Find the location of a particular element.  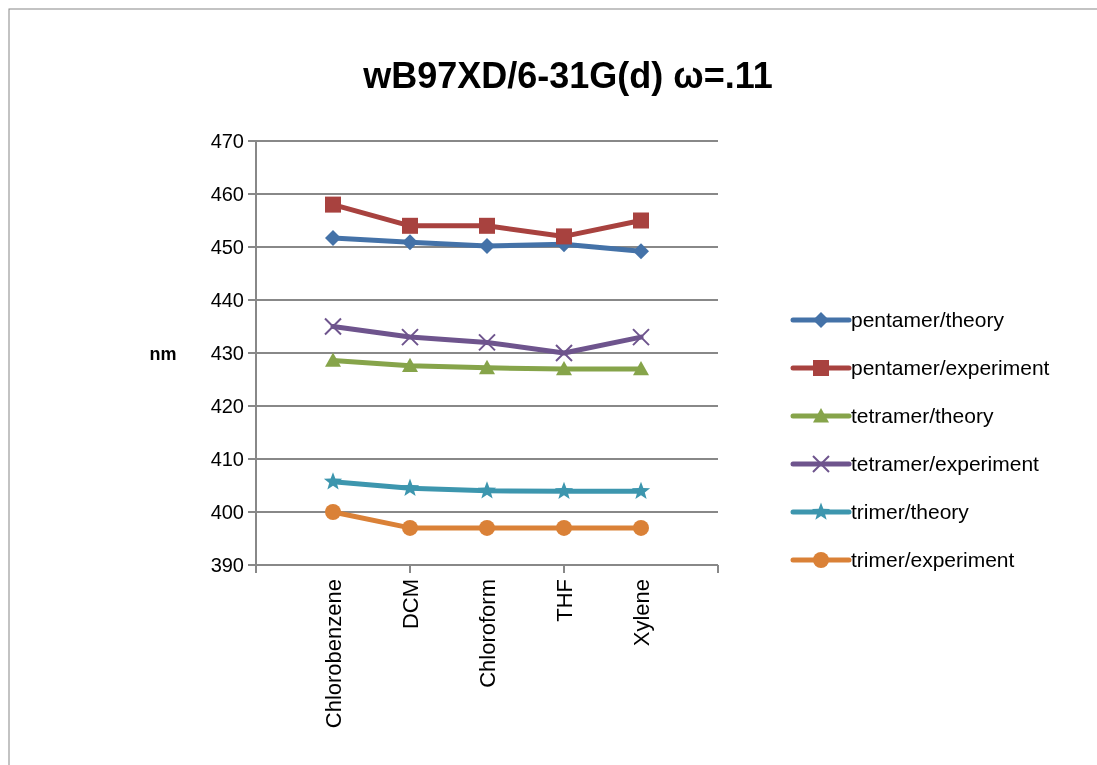

y-tick-label: 440 is located at coordinates (227, 300).